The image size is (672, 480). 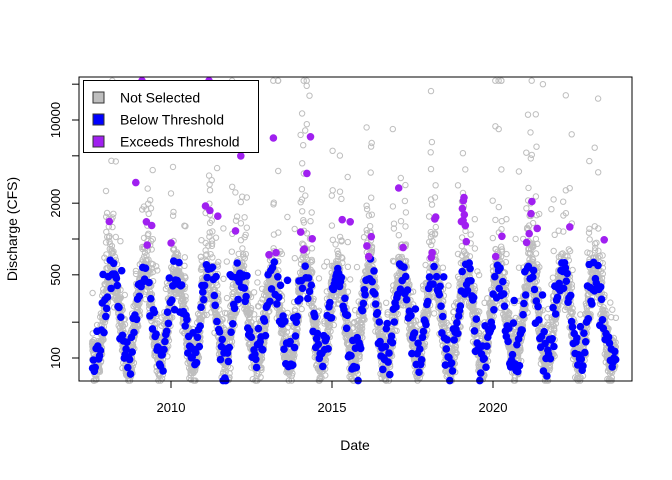 I want to click on y-tick-label: 500, so click(x=55, y=275).